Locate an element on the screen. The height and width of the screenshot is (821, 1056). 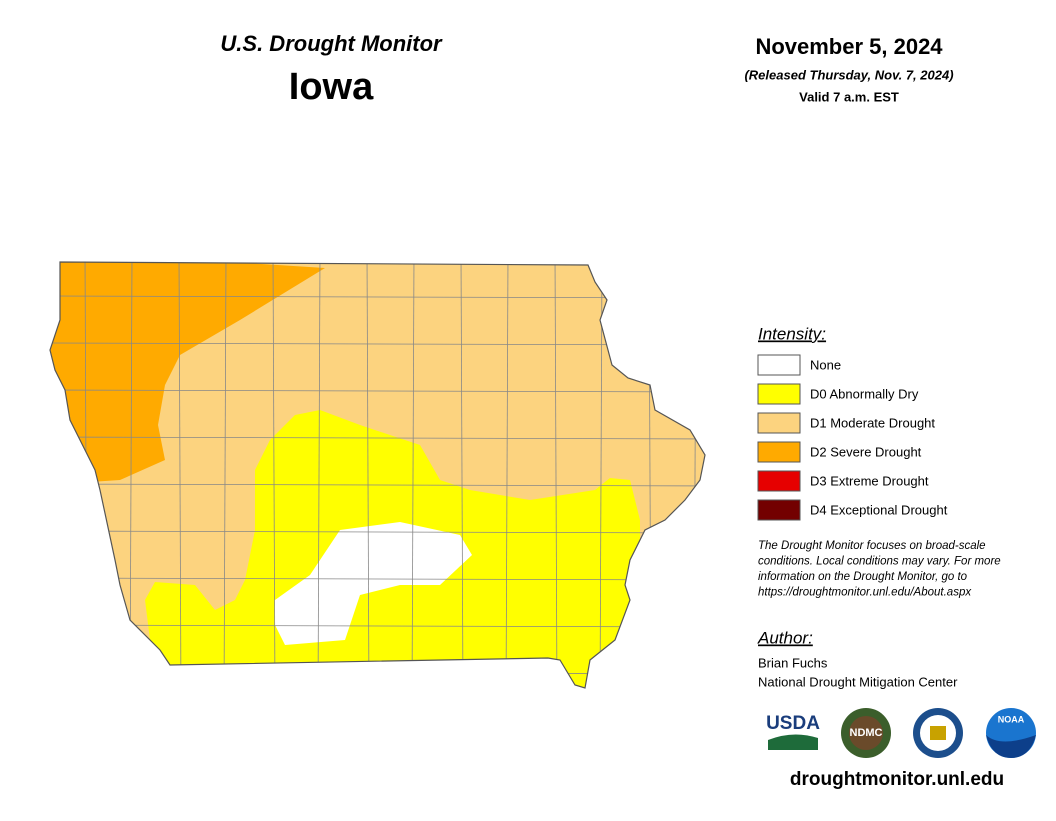
none-area is located at coordinates (373, 583).